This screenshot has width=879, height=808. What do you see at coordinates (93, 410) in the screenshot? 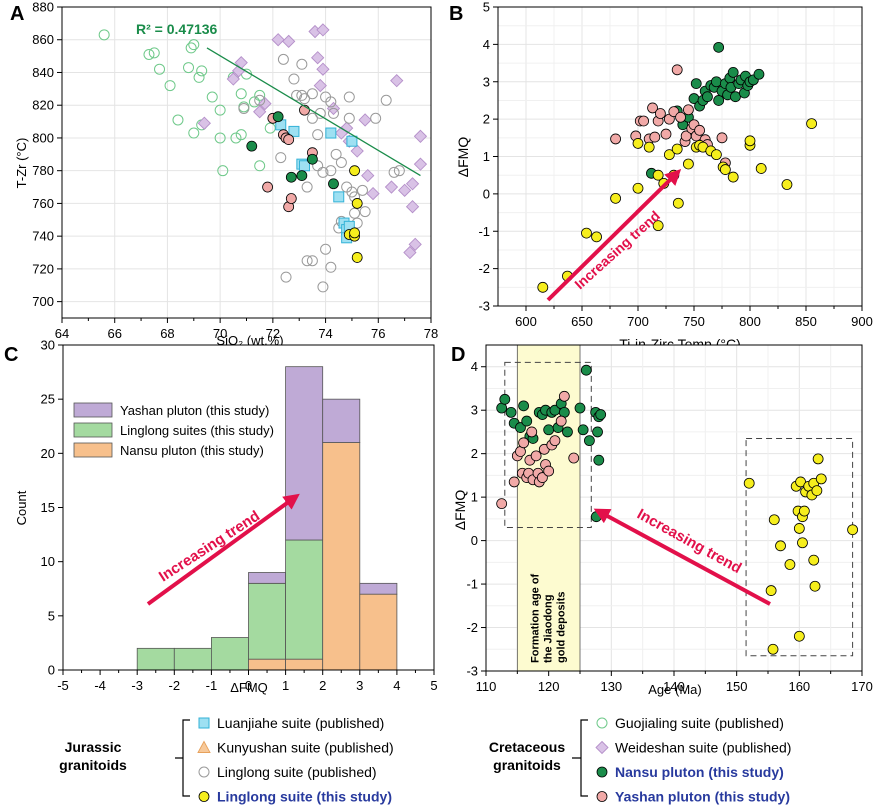
I see `legend-swatch` at bounding box center [93, 410].